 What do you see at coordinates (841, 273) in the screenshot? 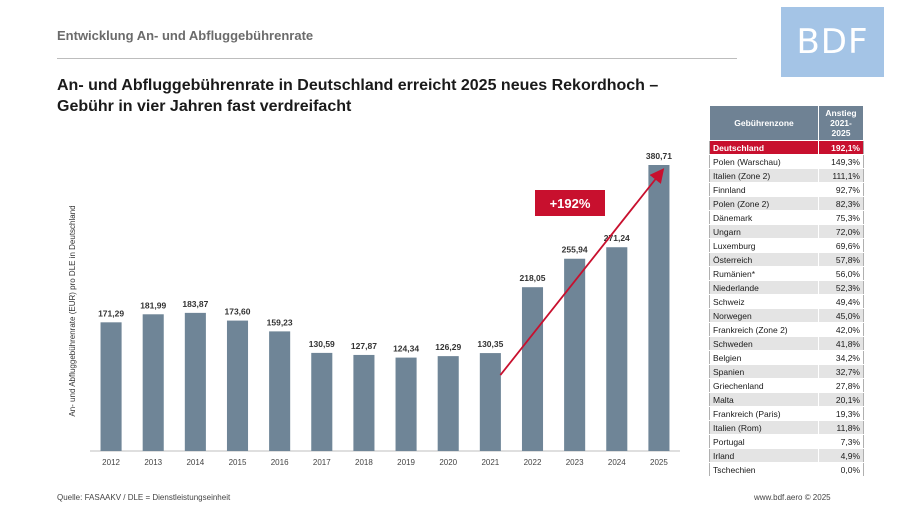
I see `zone-increase: 56,0%` at bounding box center [841, 273].